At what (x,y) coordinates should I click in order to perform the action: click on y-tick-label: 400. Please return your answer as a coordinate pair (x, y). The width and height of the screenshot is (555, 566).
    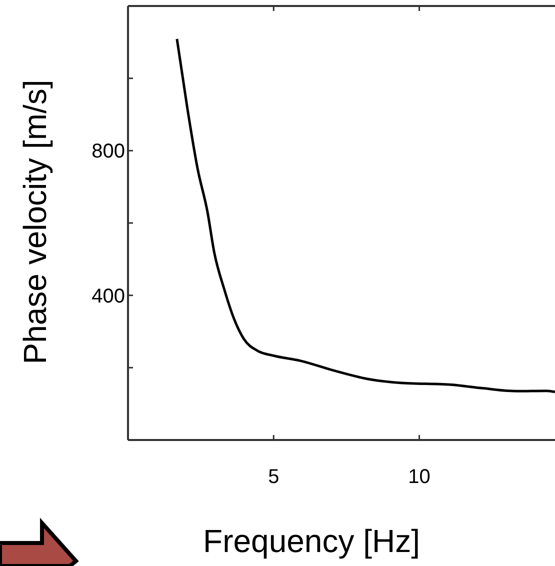
    Looking at the image, I should click on (108, 296).